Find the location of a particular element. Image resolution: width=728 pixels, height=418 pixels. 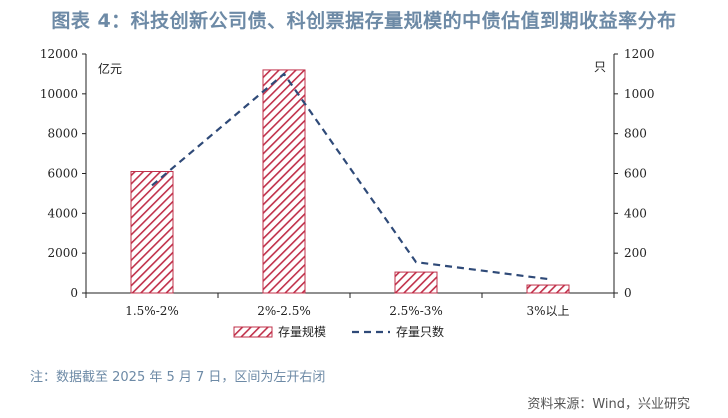

legend-swatch-bar is located at coordinates (253, 332).